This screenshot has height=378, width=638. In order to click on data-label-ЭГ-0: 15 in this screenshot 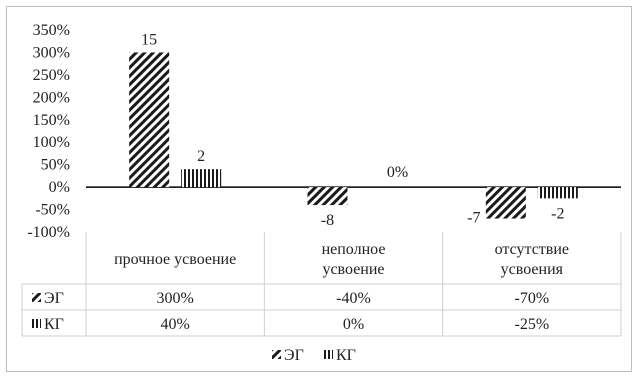, I will do `click(149, 39)`.